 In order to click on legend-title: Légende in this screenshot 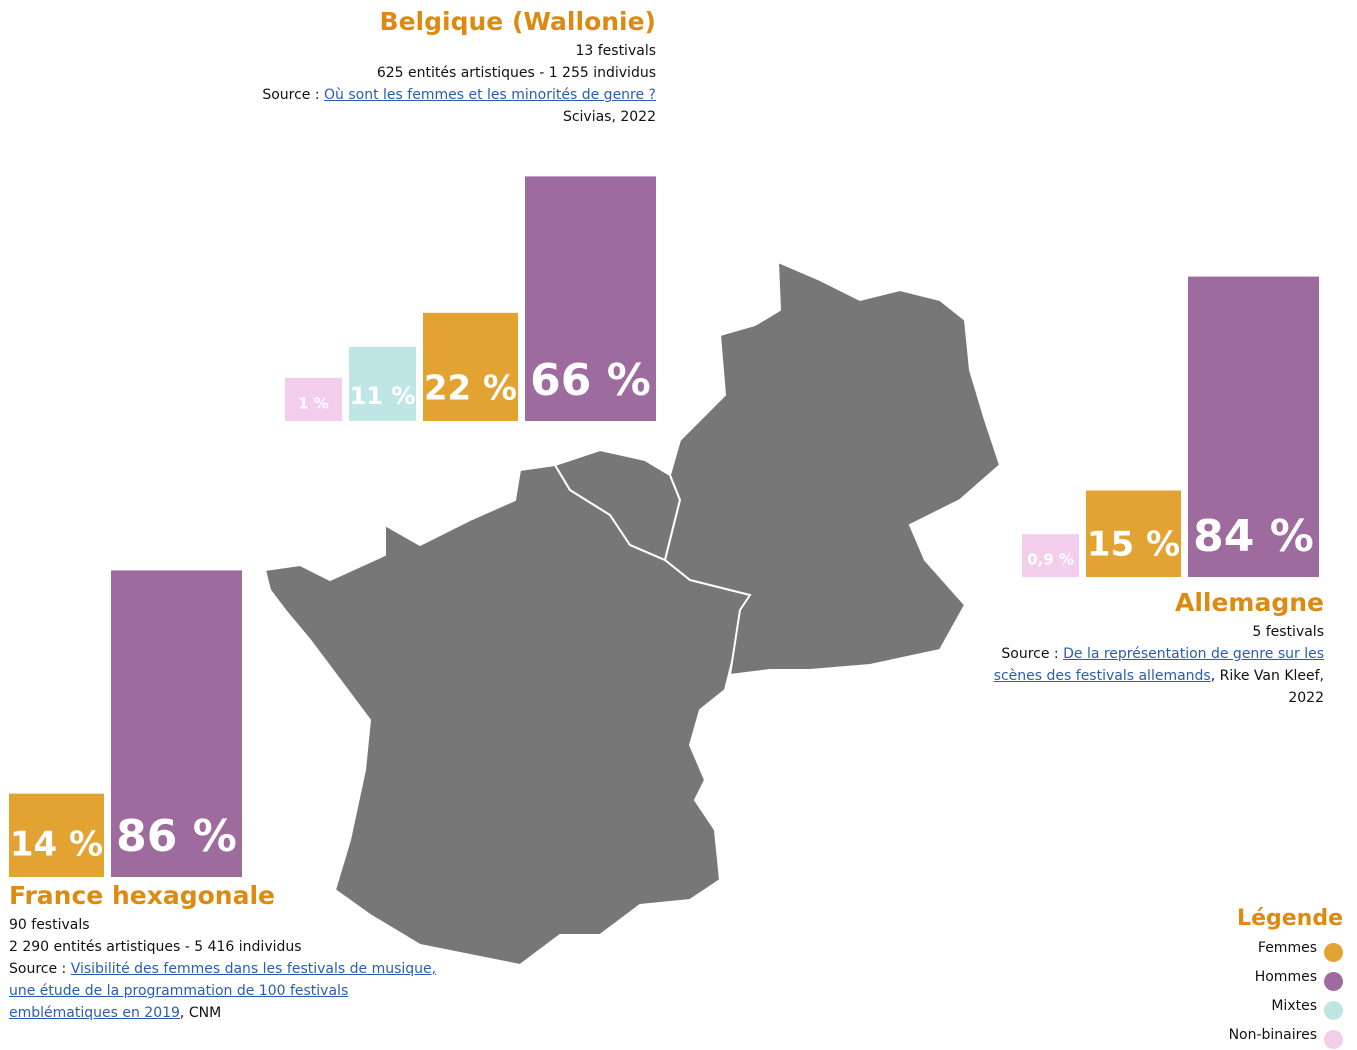, I will do `click(1290, 918)`.